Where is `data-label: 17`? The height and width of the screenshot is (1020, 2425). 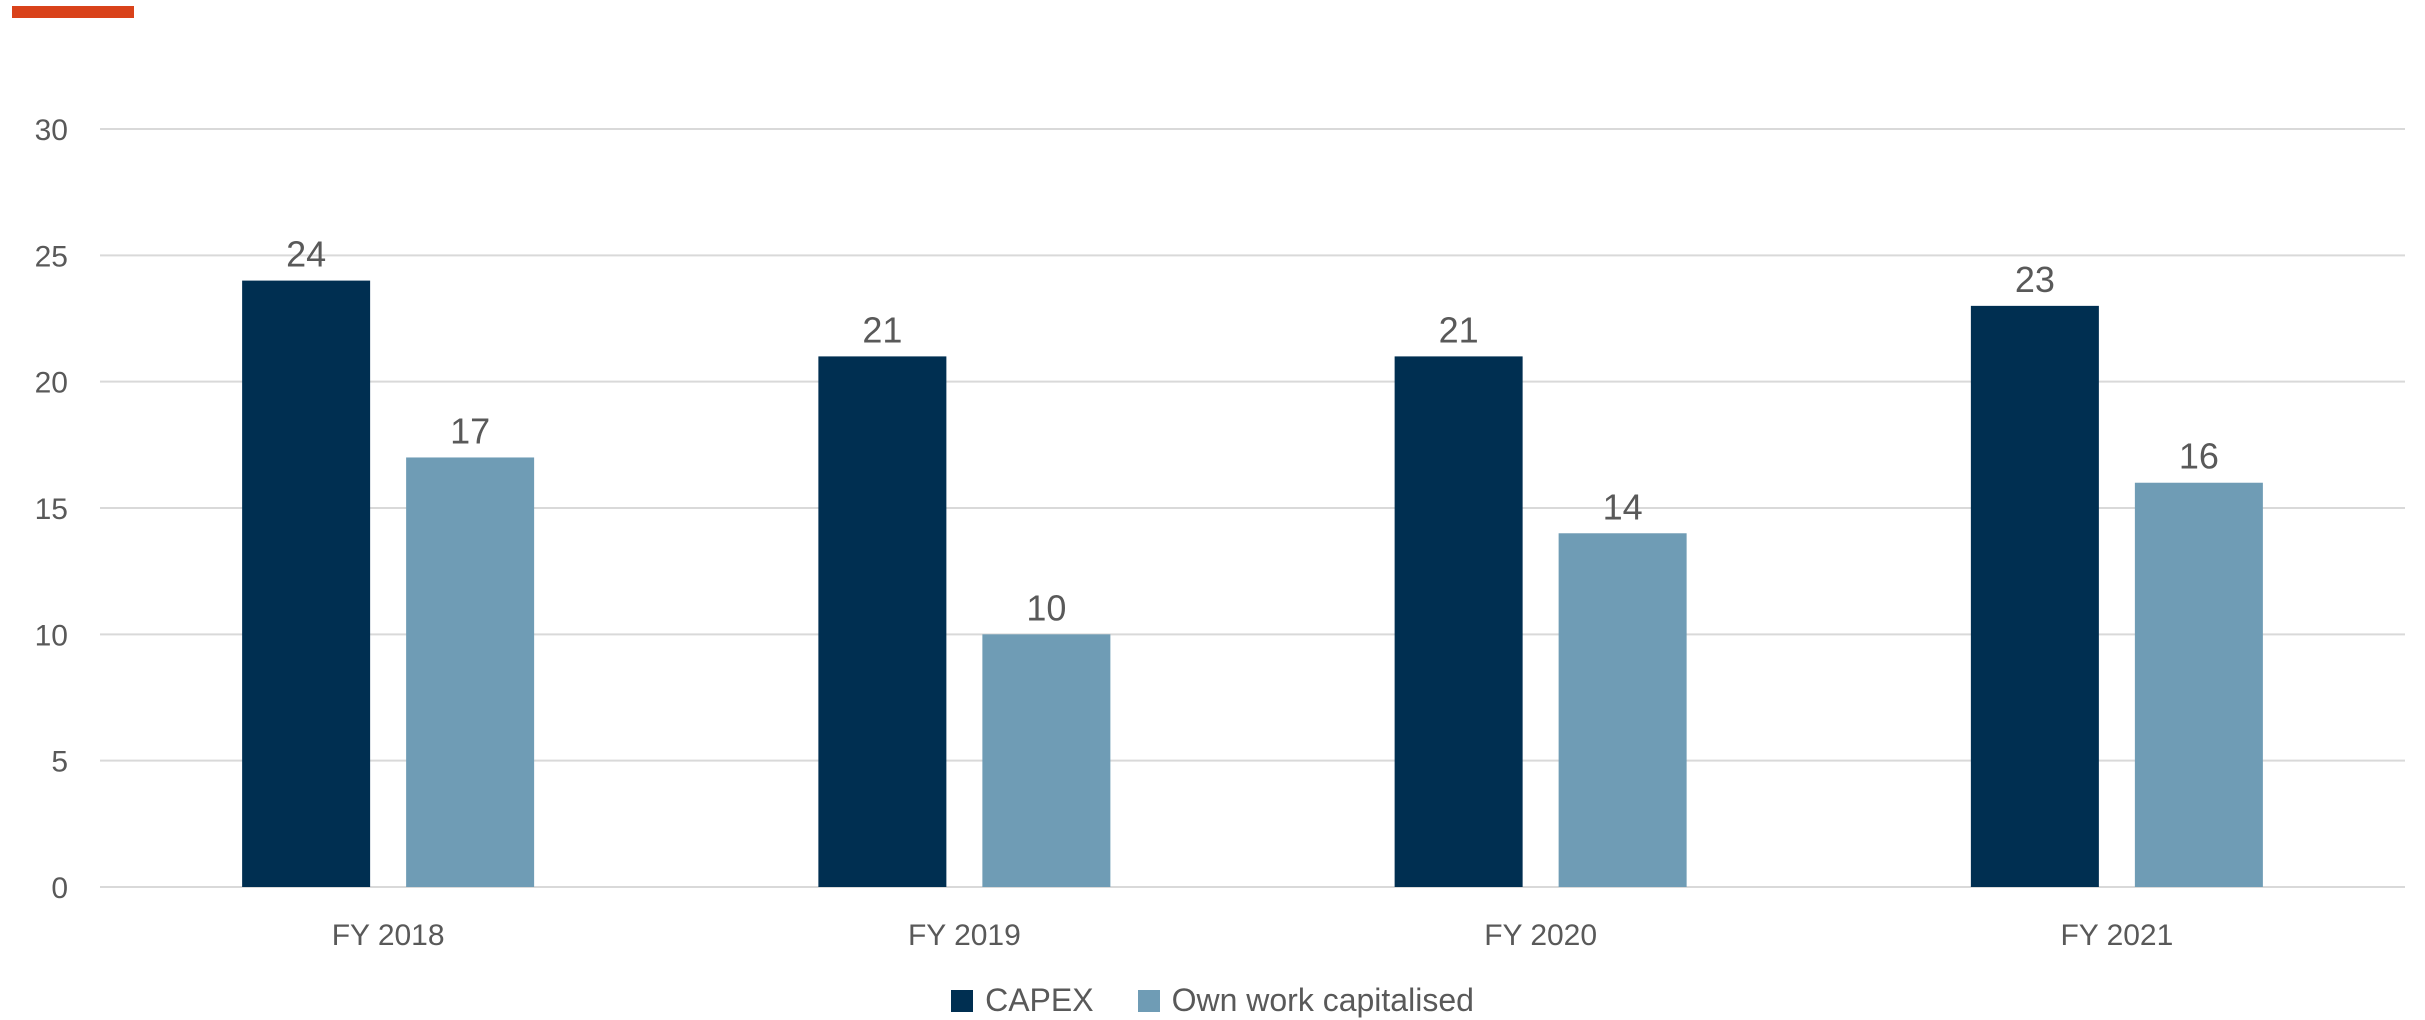 data-label: 17 is located at coordinates (470, 430).